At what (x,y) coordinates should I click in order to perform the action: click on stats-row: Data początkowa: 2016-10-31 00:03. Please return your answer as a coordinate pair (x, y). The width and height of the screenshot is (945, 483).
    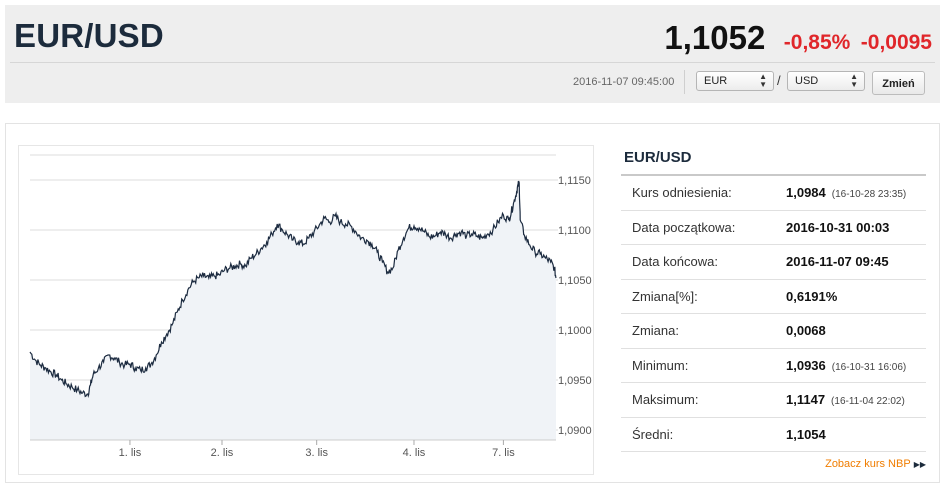
    Looking at the image, I should click on (773, 228).